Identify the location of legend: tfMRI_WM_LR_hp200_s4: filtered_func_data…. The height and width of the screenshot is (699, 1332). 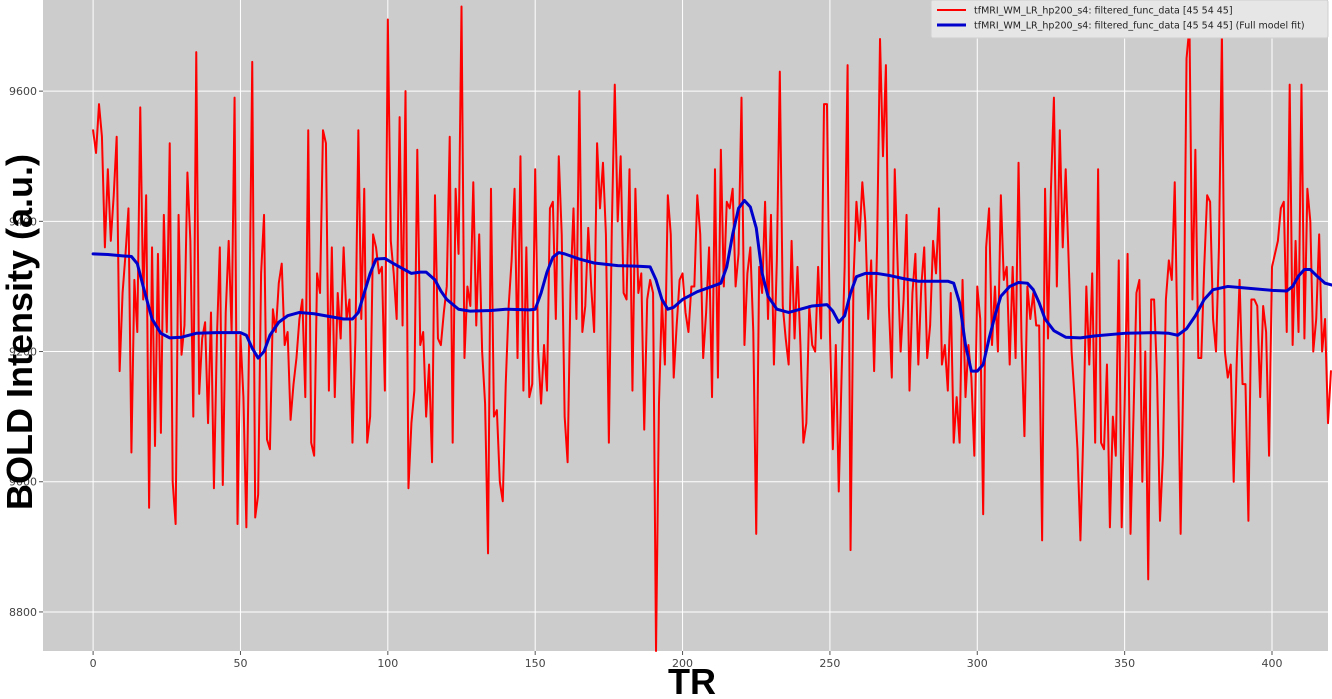
(1129, 19).